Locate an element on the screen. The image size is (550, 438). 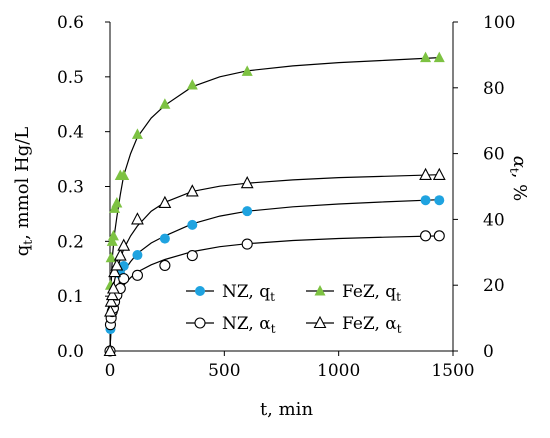
y-left-tick-label: 0.0 is located at coordinates (70, 352).